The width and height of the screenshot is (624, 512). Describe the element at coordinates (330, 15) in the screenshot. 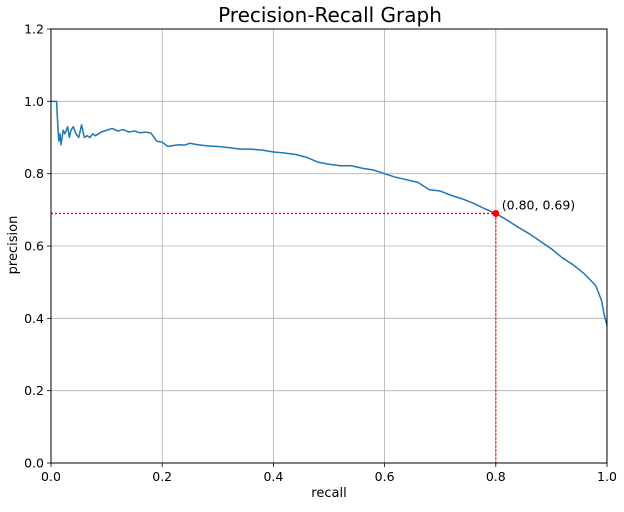

I see `chart-title: Precision-Recall Graph` at that location.